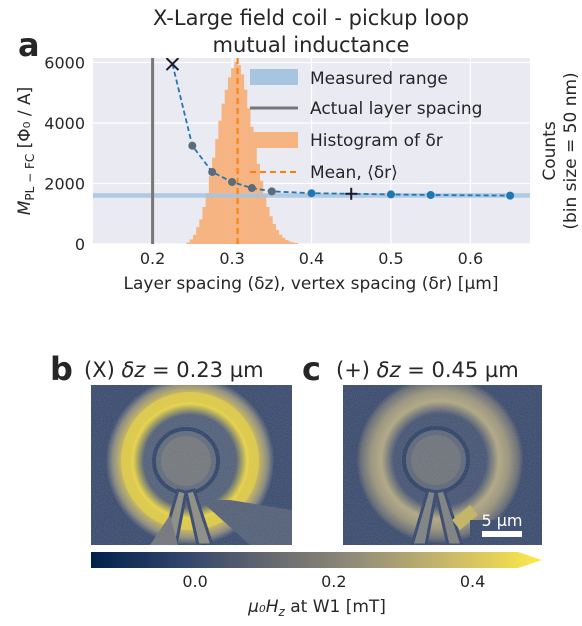  What do you see at coordinates (64, 123) in the screenshot?
I see `y-tick-label-2: 4000` at bounding box center [64, 123].